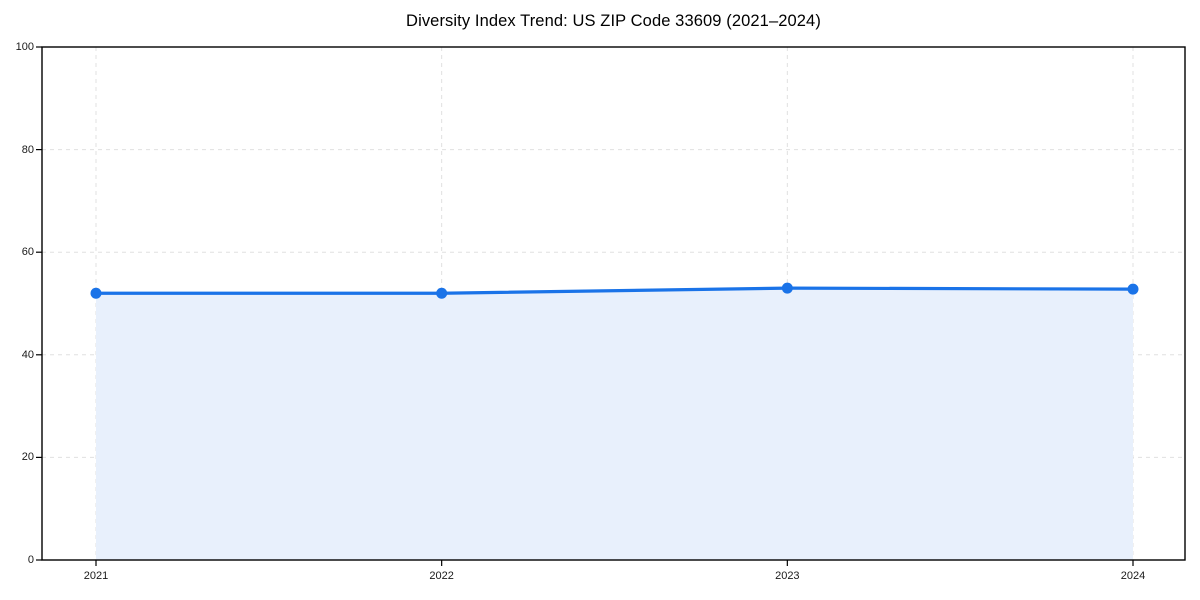 This screenshot has height=600, width=1200. Describe the element at coordinates (27, 354) in the screenshot. I see `y-tick-label: 40` at that location.